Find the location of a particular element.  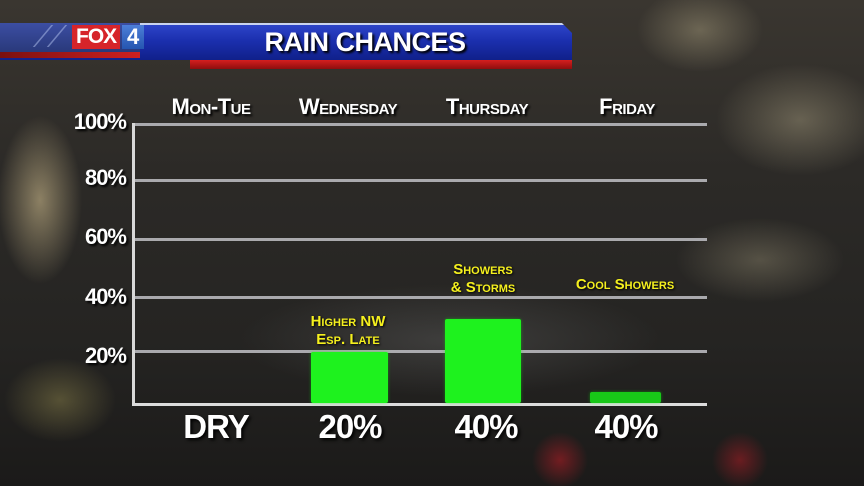

y-tick-80: 80% is located at coordinates (105, 177).